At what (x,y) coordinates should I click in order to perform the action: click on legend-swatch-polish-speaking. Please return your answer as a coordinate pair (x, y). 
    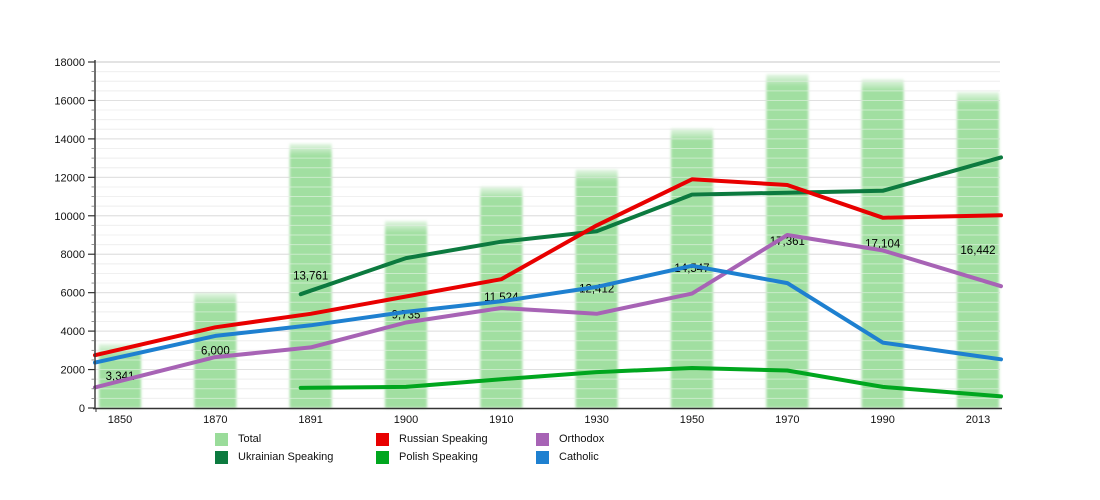
    Looking at the image, I should click on (382, 457).